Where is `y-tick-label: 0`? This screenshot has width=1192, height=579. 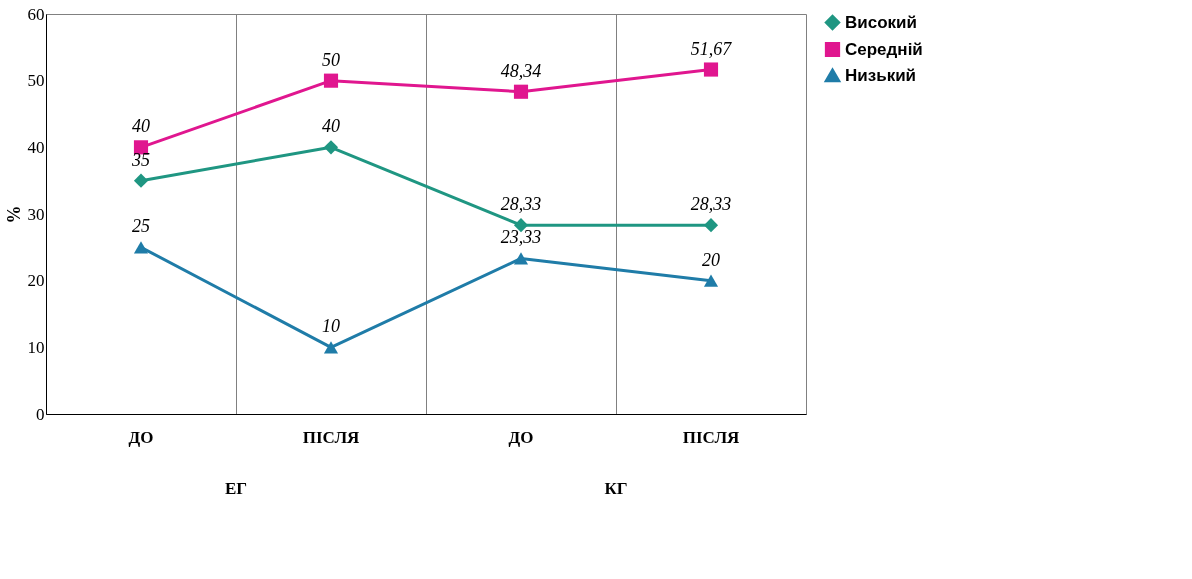
y-tick-label: 0 is located at coordinates (40, 414).